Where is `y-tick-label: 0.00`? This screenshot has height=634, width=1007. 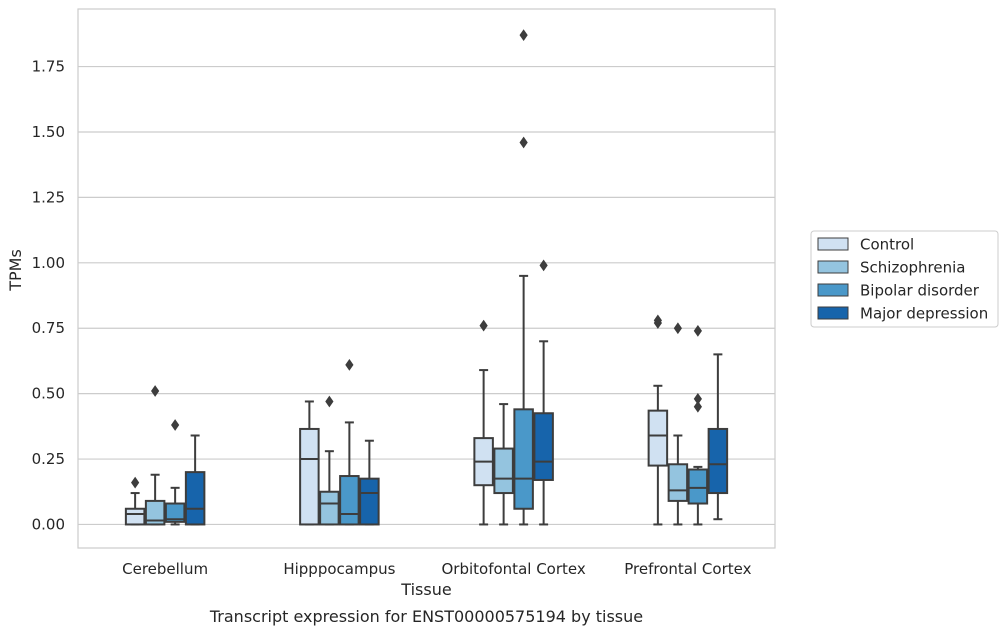 y-tick-label: 0.00 is located at coordinates (48, 524).